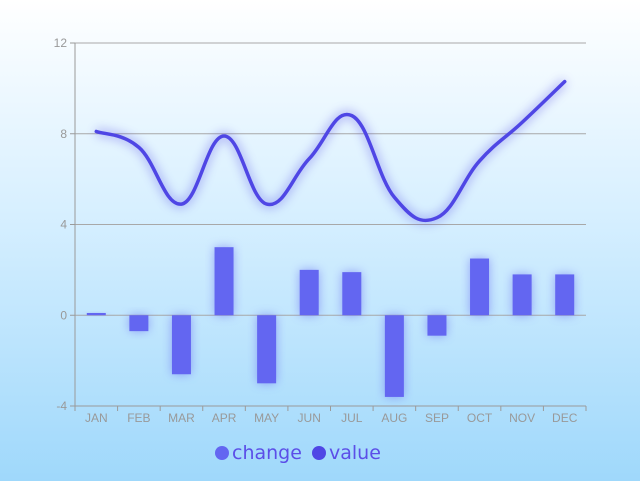 This screenshot has height=481, width=640. I want to click on x-tick-label: MAR, so click(181, 418).